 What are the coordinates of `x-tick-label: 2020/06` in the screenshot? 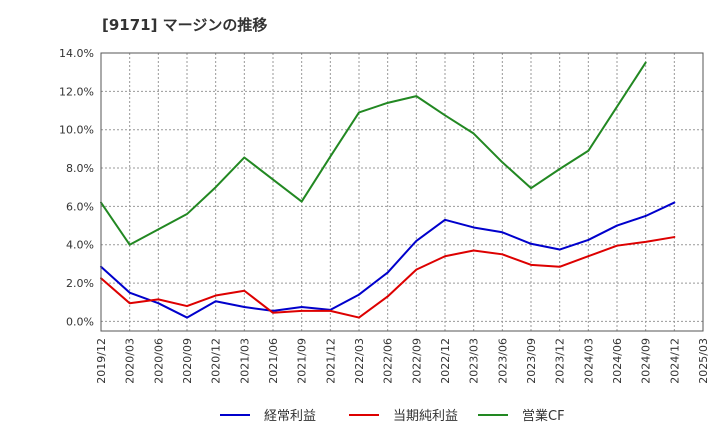 It's located at (158, 361).